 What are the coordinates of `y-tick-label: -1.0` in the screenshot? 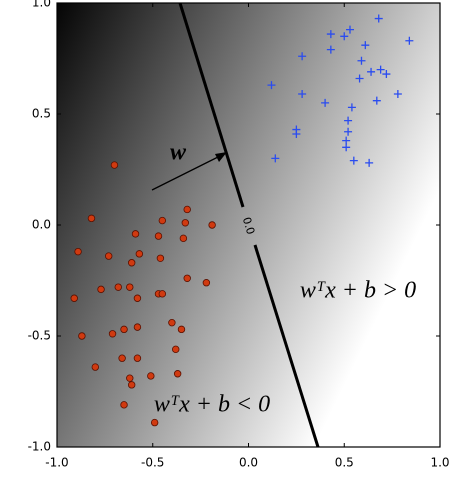 It's located at (39, 447).